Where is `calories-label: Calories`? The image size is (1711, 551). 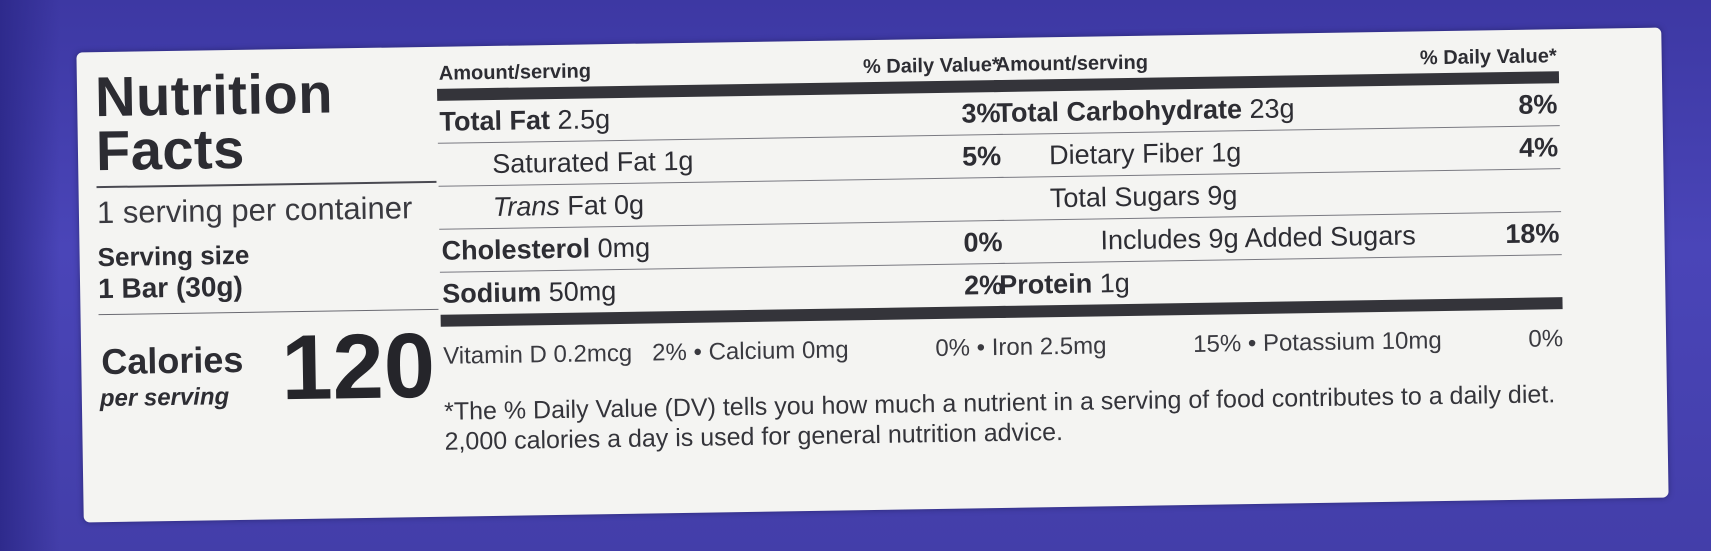
calories-label: Calories is located at coordinates (172, 360).